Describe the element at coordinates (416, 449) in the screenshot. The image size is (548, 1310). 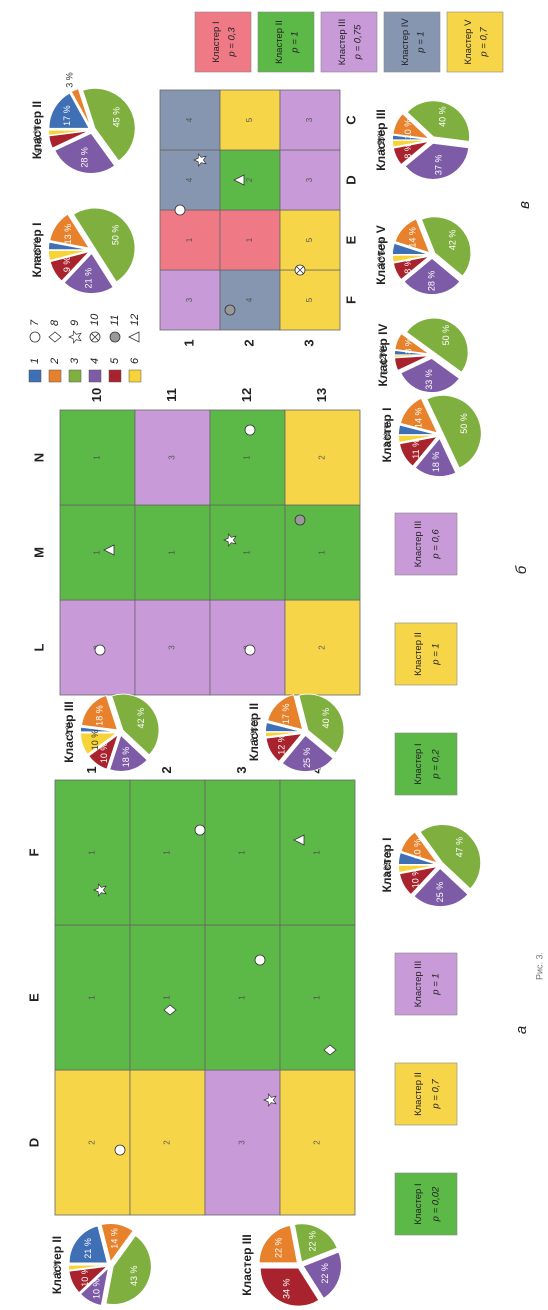
I see `pie-label: 11 %` at that location.